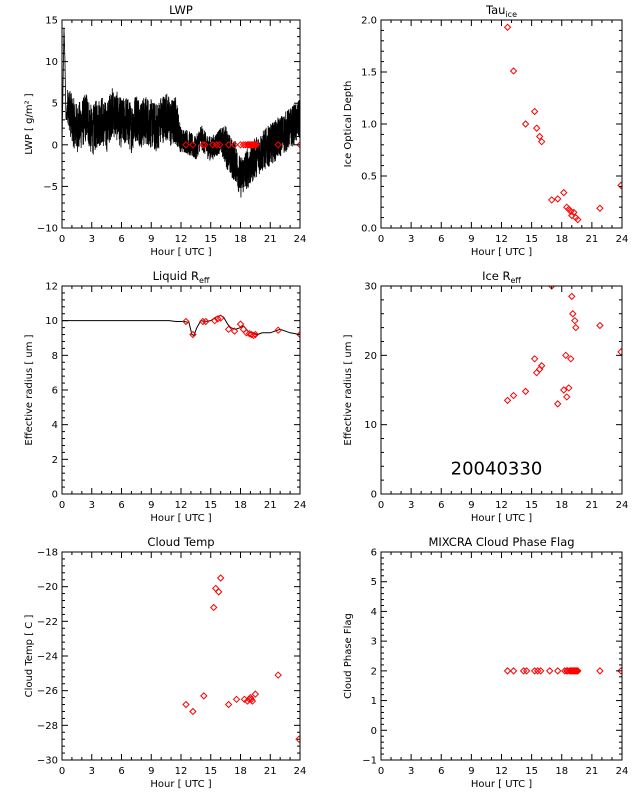  I want to click on liq-reff-xtick-label: 0, so click(62, 505).